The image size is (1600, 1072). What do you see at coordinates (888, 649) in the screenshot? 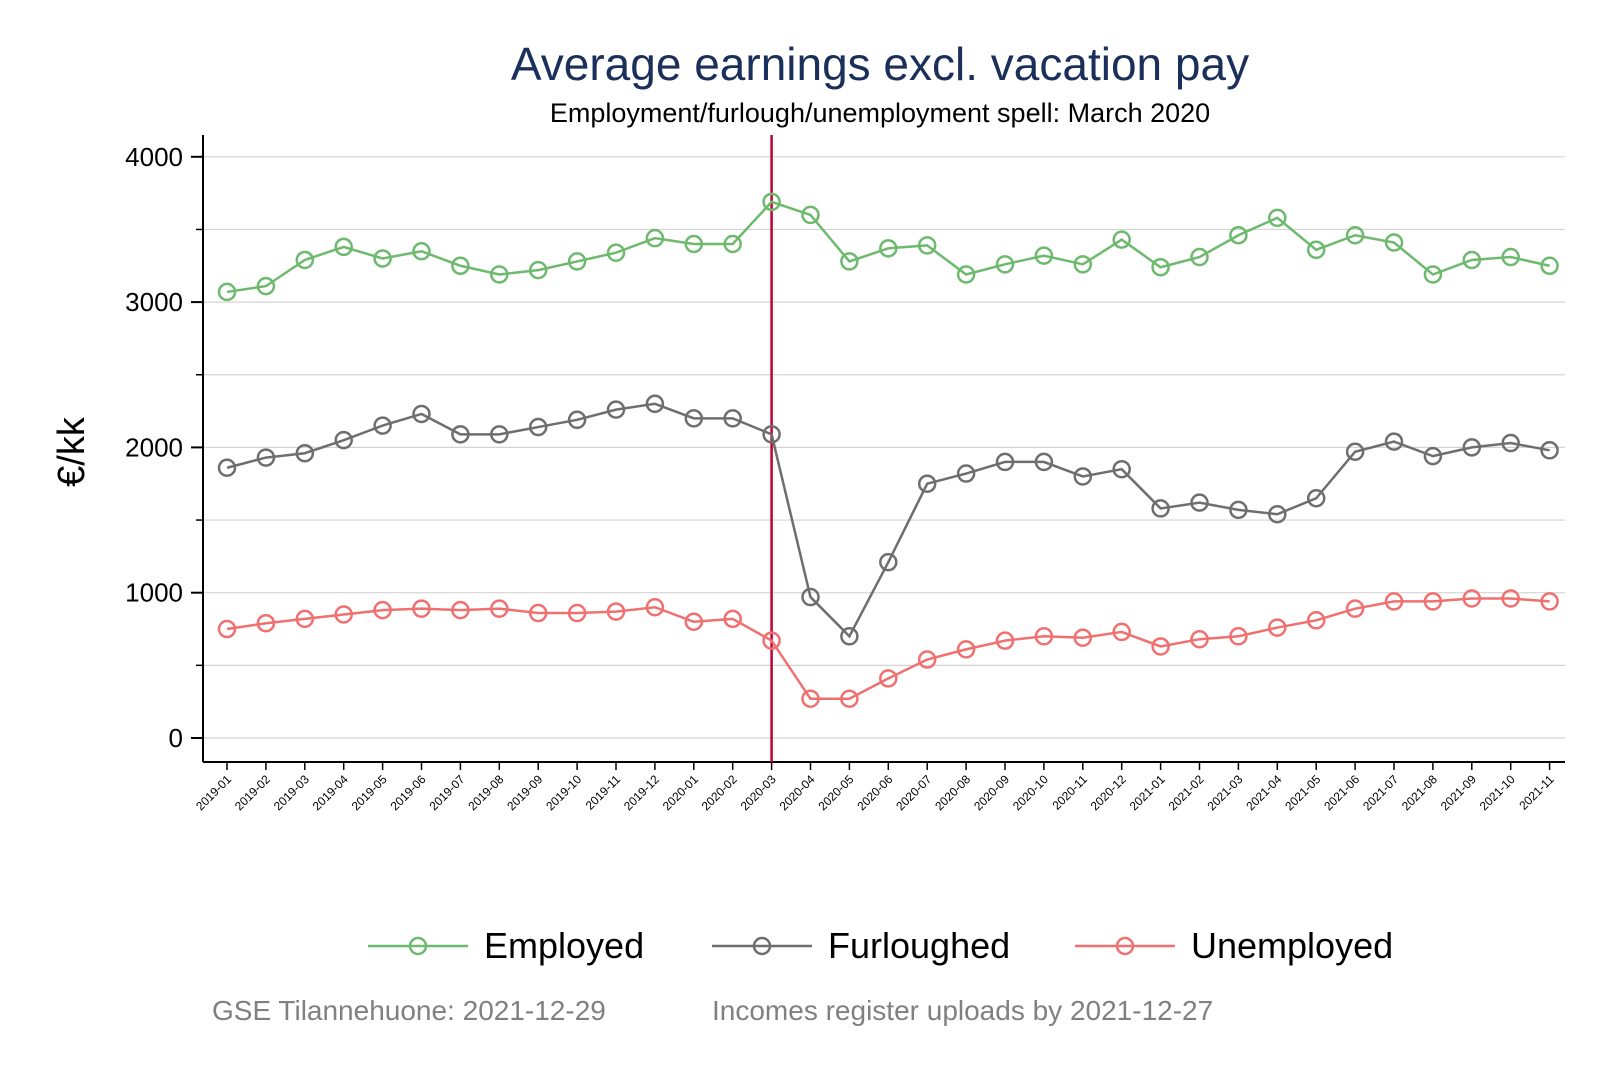
I see `series-unemployed` at bounding box center [888, 649].